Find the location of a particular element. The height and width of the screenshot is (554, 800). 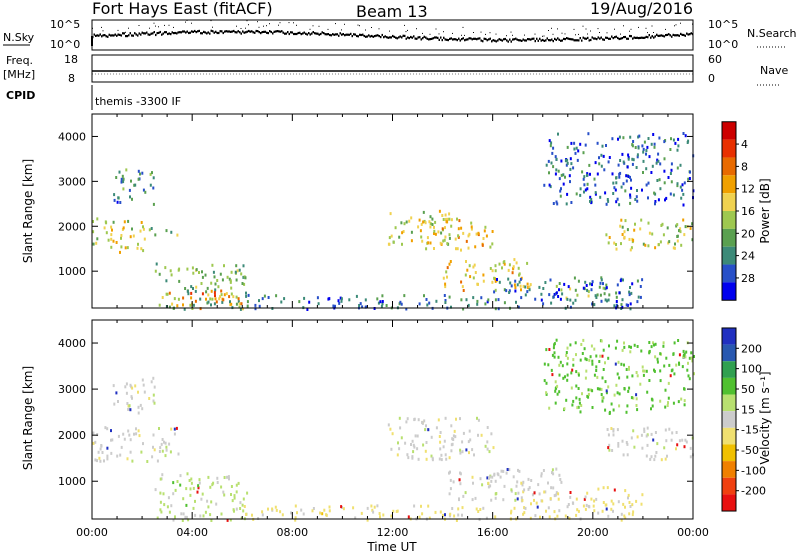

colorbar-tick-label: -100 is located at coordinates (753, 470).